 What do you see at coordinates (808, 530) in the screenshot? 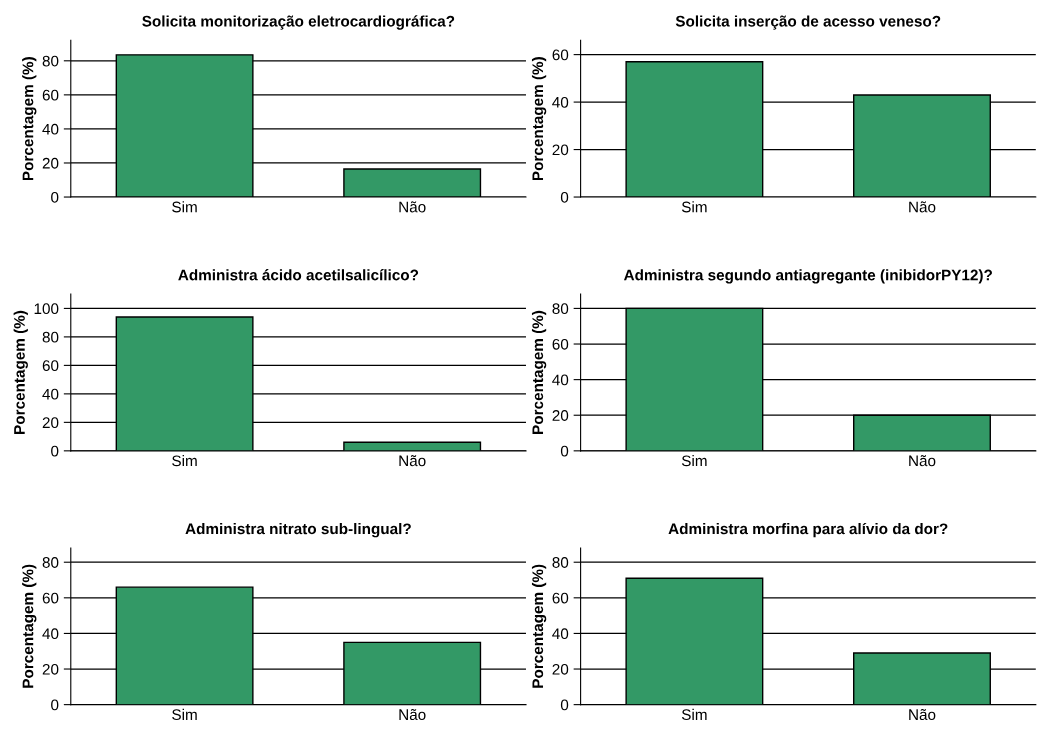
I see `chart-title: Administra morfina para alívio da dor?` at bounding box center [808, 530].